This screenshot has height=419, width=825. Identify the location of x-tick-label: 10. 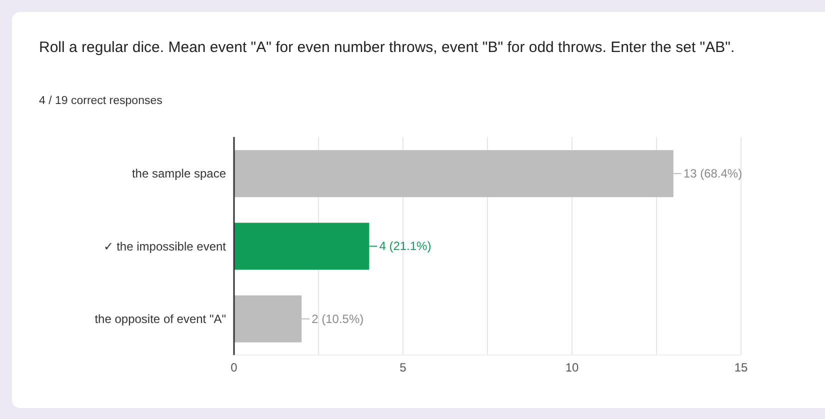
(572, 367).